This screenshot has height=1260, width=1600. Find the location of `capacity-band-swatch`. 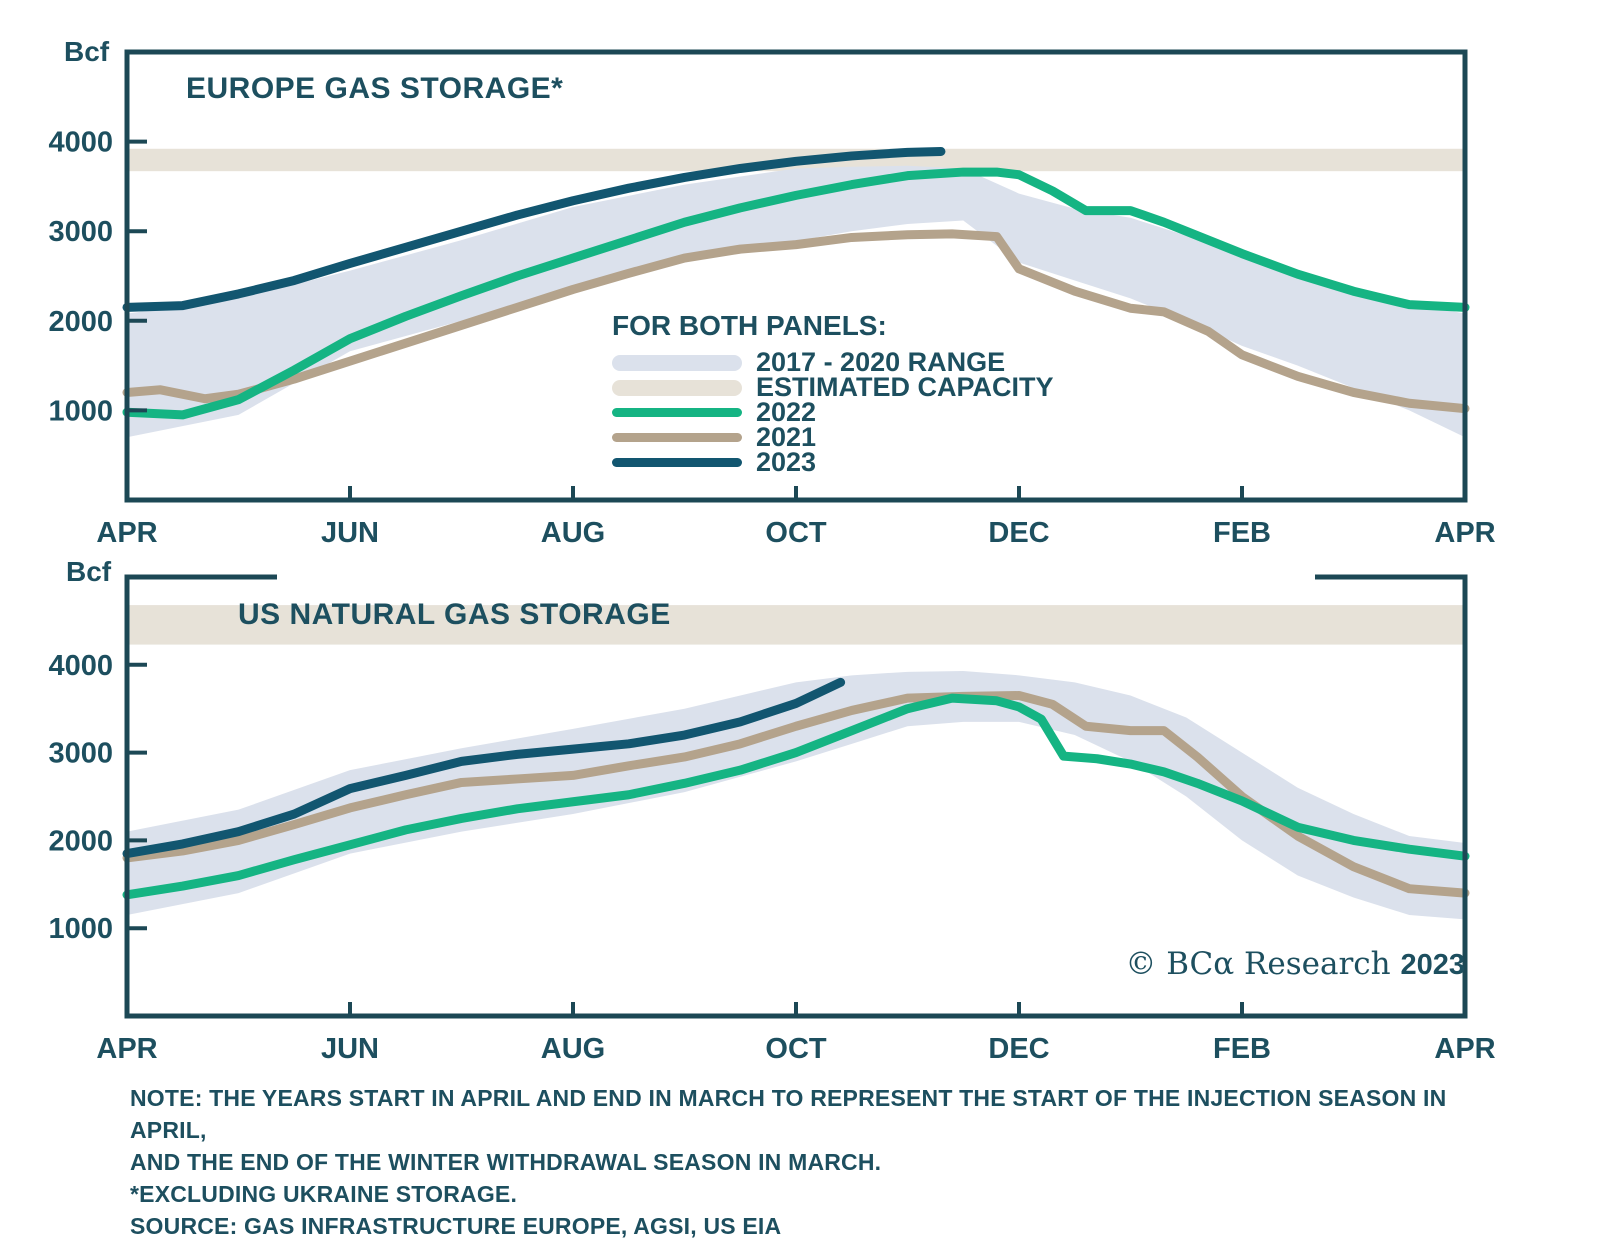

capacity-band-swatch is located at coordinates (677, 387).